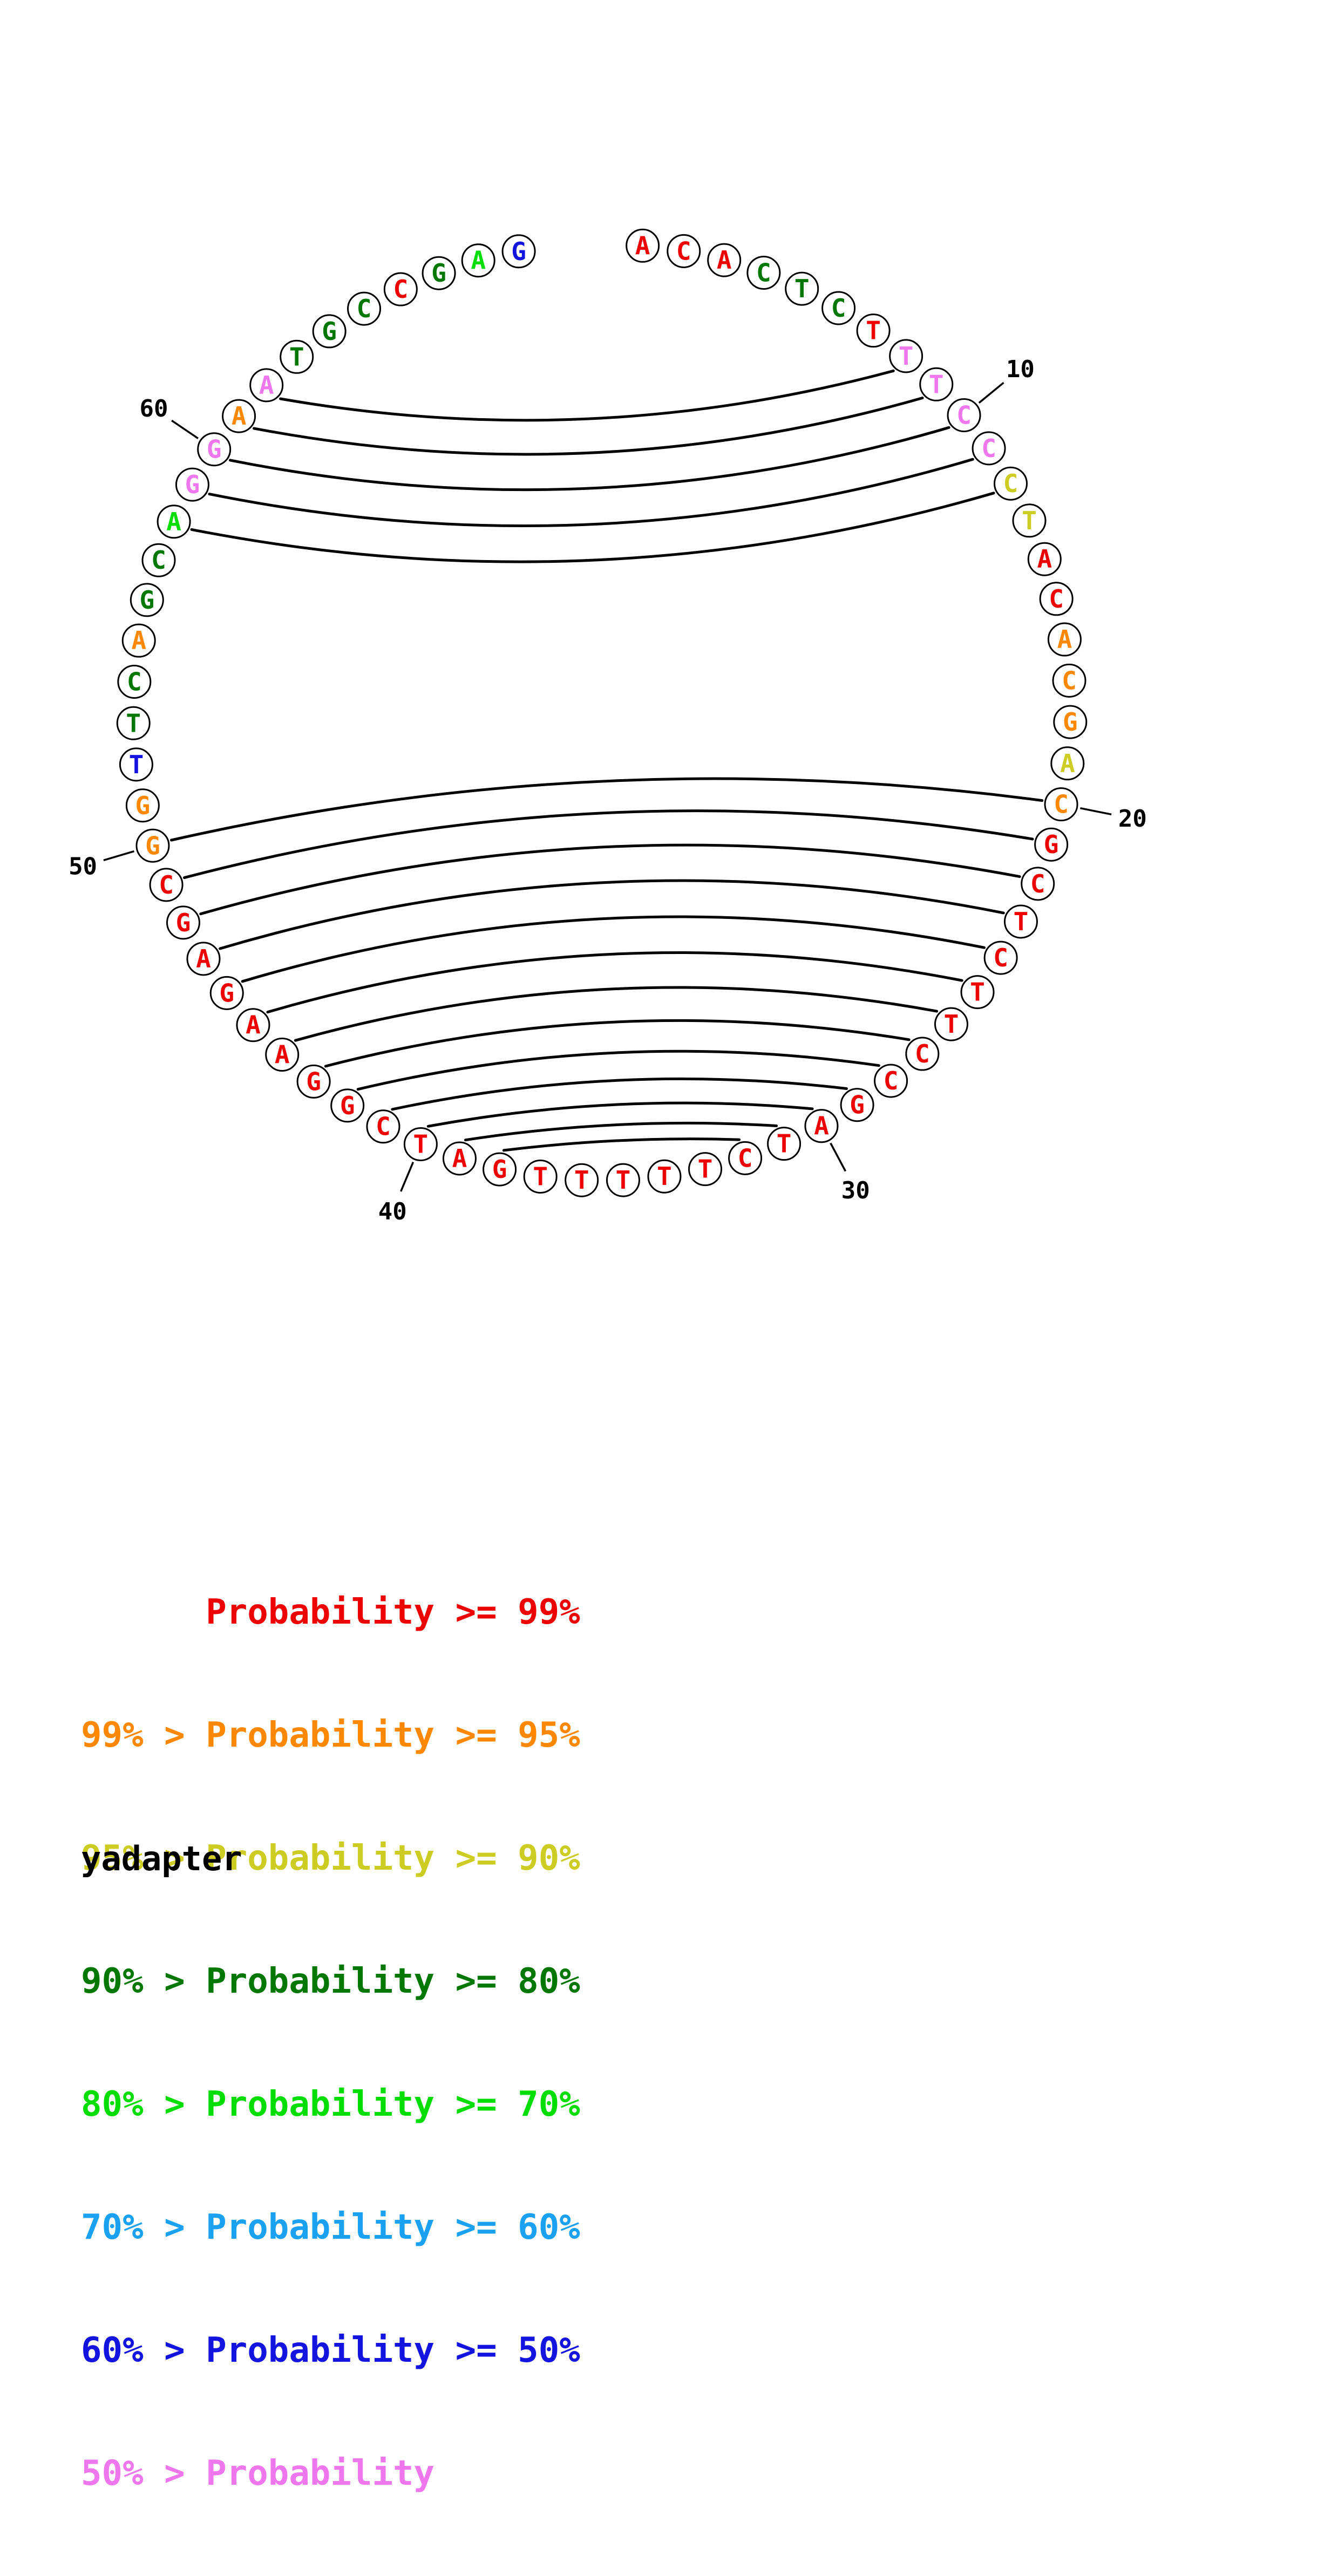 The height and width of the screenshot is (2576, 1338). I want to click on position-label: 40, so click(392, 1211).